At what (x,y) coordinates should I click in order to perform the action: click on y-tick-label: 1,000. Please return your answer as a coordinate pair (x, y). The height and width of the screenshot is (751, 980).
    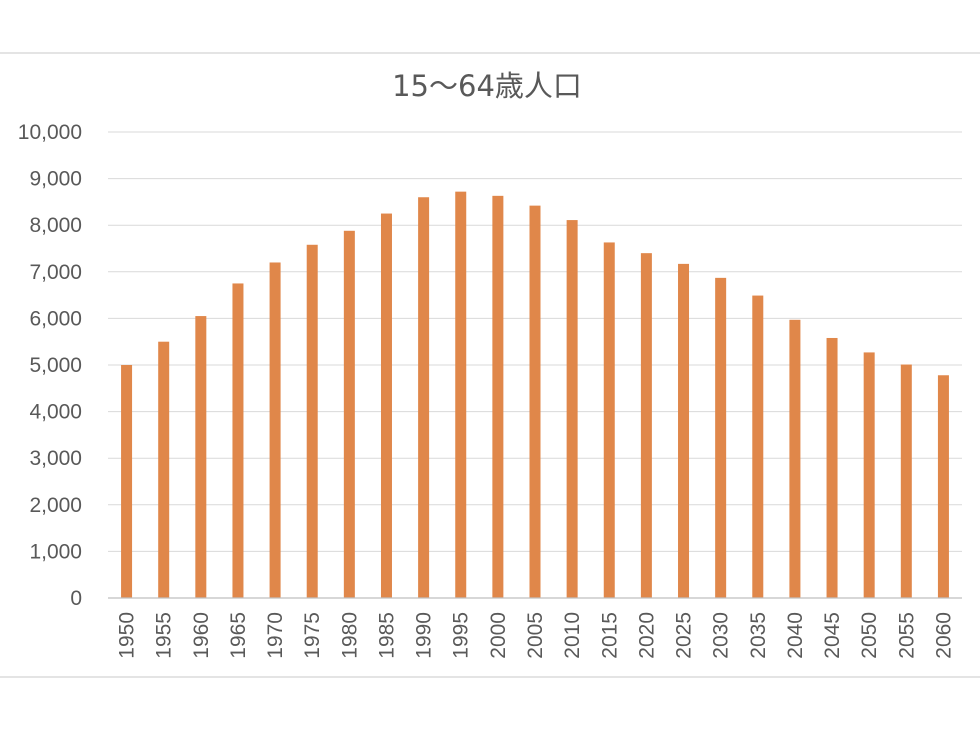
    Looking at the image, I should click on (55, 551).